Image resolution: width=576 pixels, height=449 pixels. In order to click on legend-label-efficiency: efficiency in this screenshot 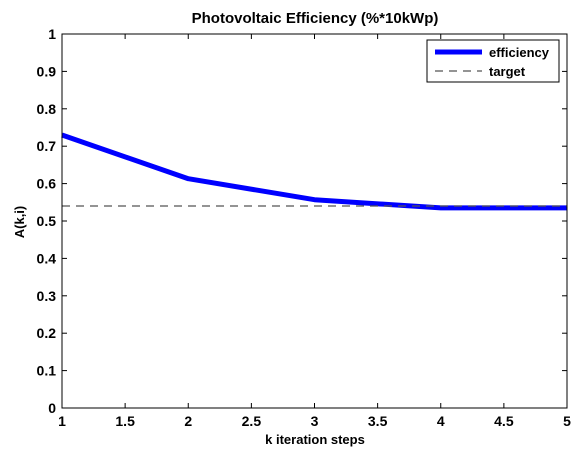, I will do `click(519, 52)`.